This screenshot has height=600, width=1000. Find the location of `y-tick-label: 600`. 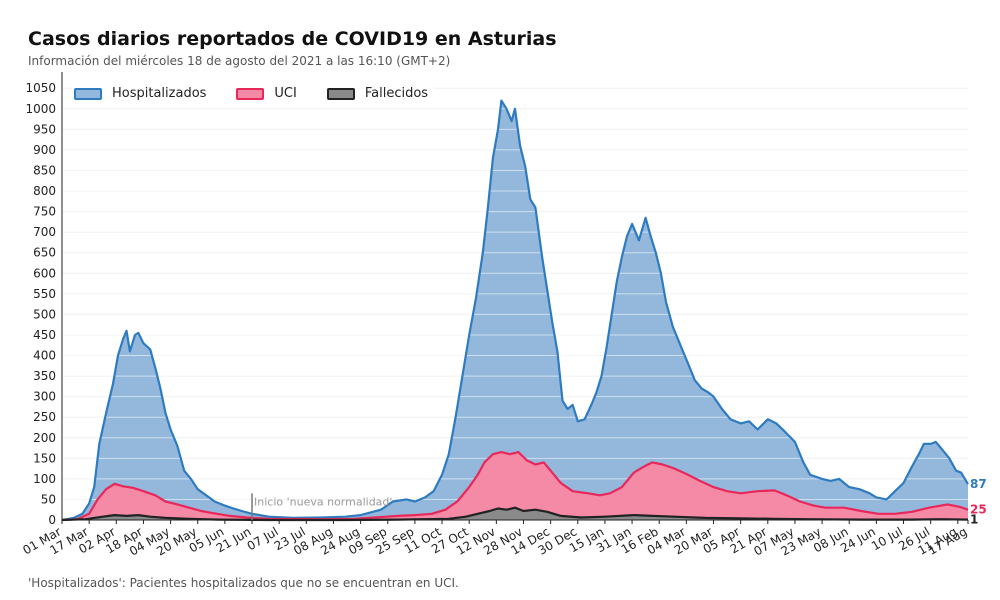

y-tick-label: 600 is located at coordinates (44, 273).